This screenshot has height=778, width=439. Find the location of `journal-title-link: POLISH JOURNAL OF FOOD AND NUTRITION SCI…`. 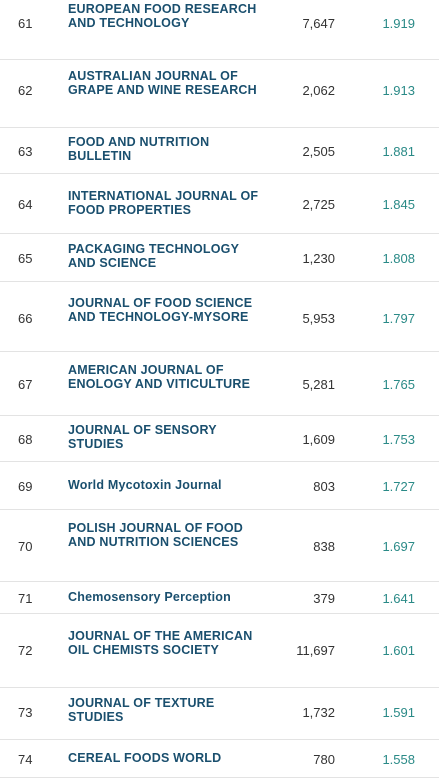

journal-title-link: POLISH JOURNAL OF FOOD AND NUTRITION SCI… is located at coordinates (156, 535).